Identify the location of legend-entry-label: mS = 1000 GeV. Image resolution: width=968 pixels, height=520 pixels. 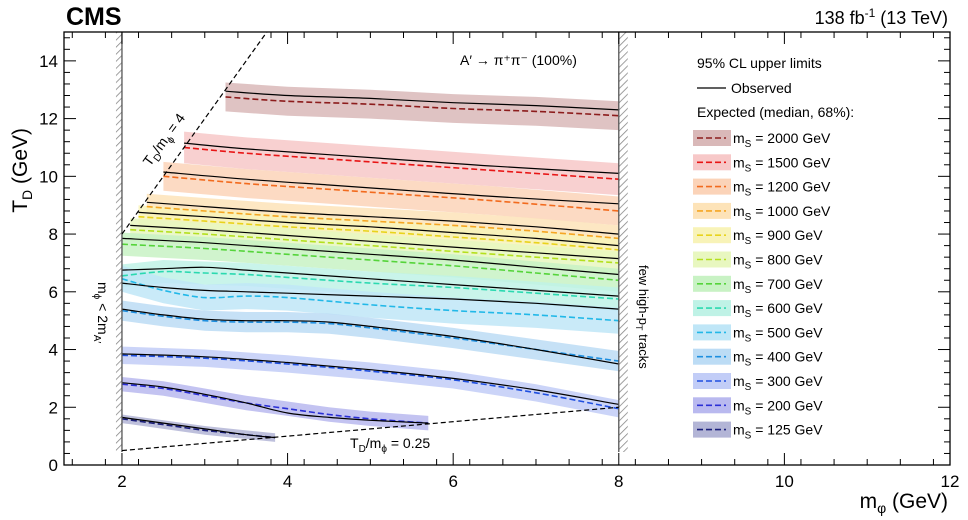
(782, 213).